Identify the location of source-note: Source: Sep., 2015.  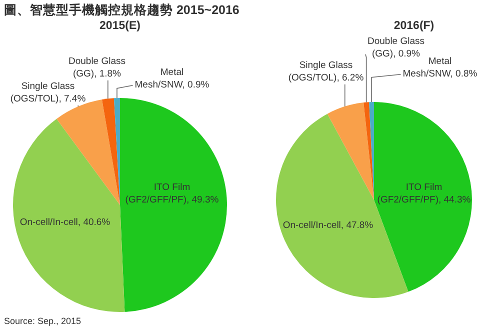
(43, 321).